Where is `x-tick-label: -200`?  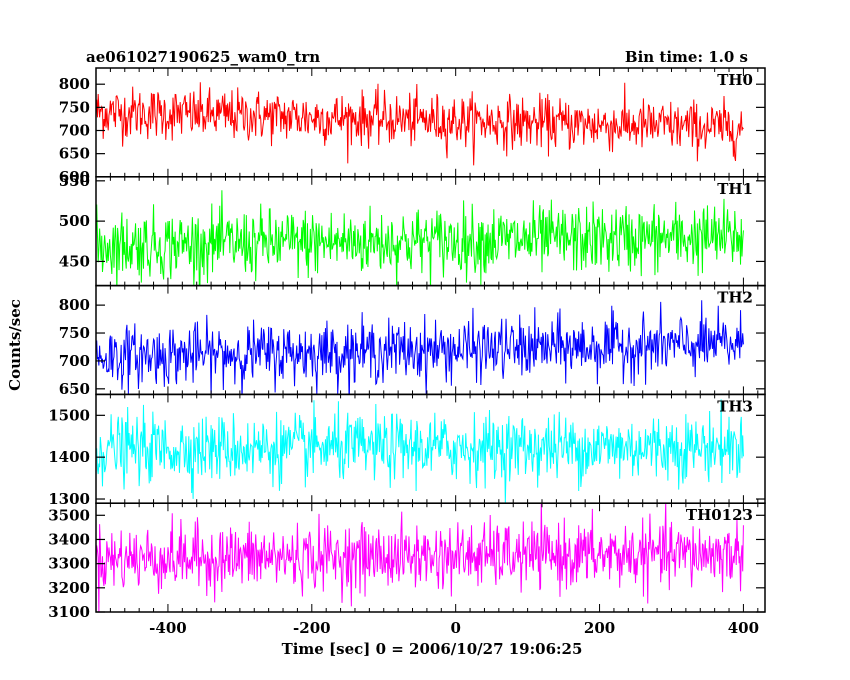 x-tick-label: -200 is located at coordinates (312, 628).